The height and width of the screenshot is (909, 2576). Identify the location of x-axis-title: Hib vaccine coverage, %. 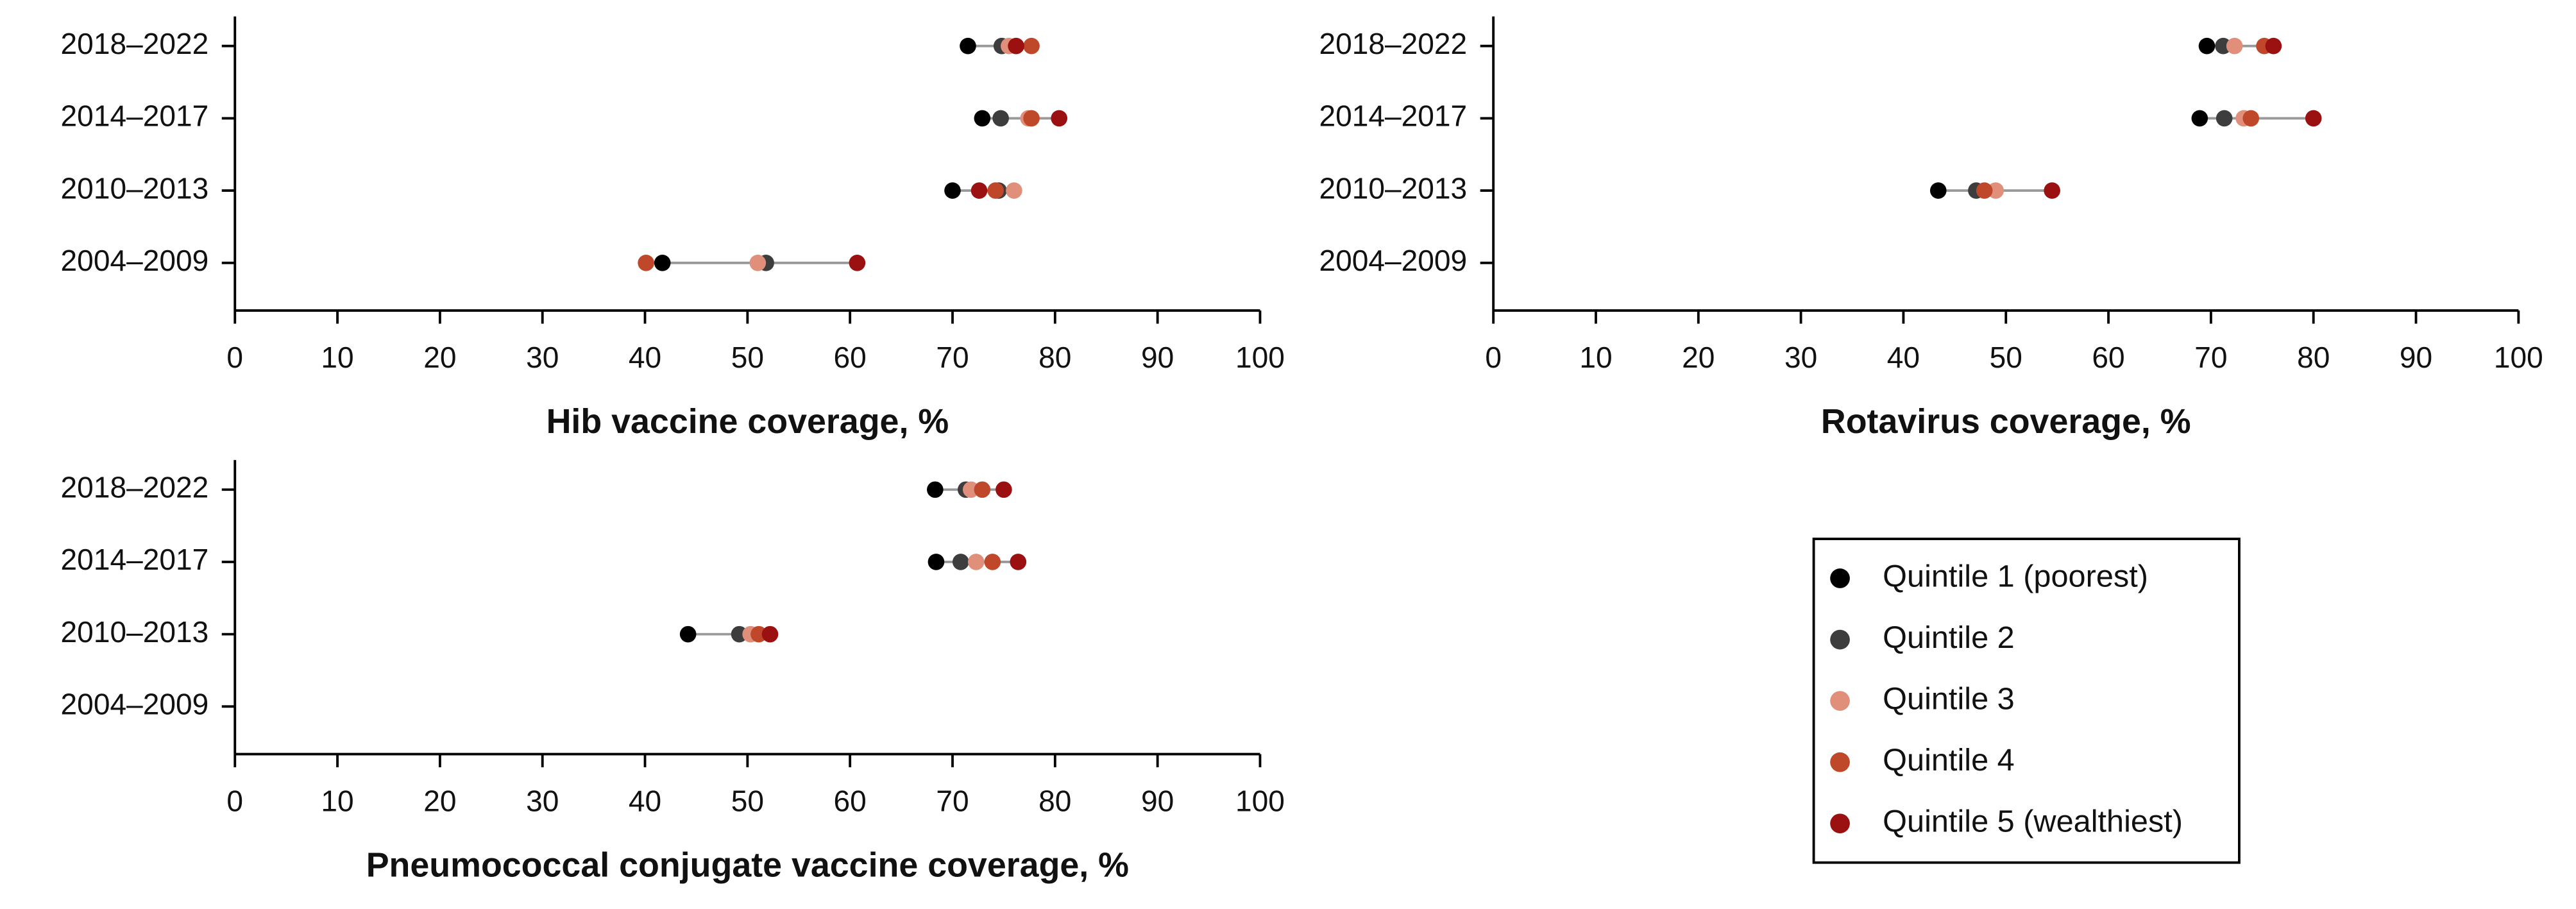
(748, 421).